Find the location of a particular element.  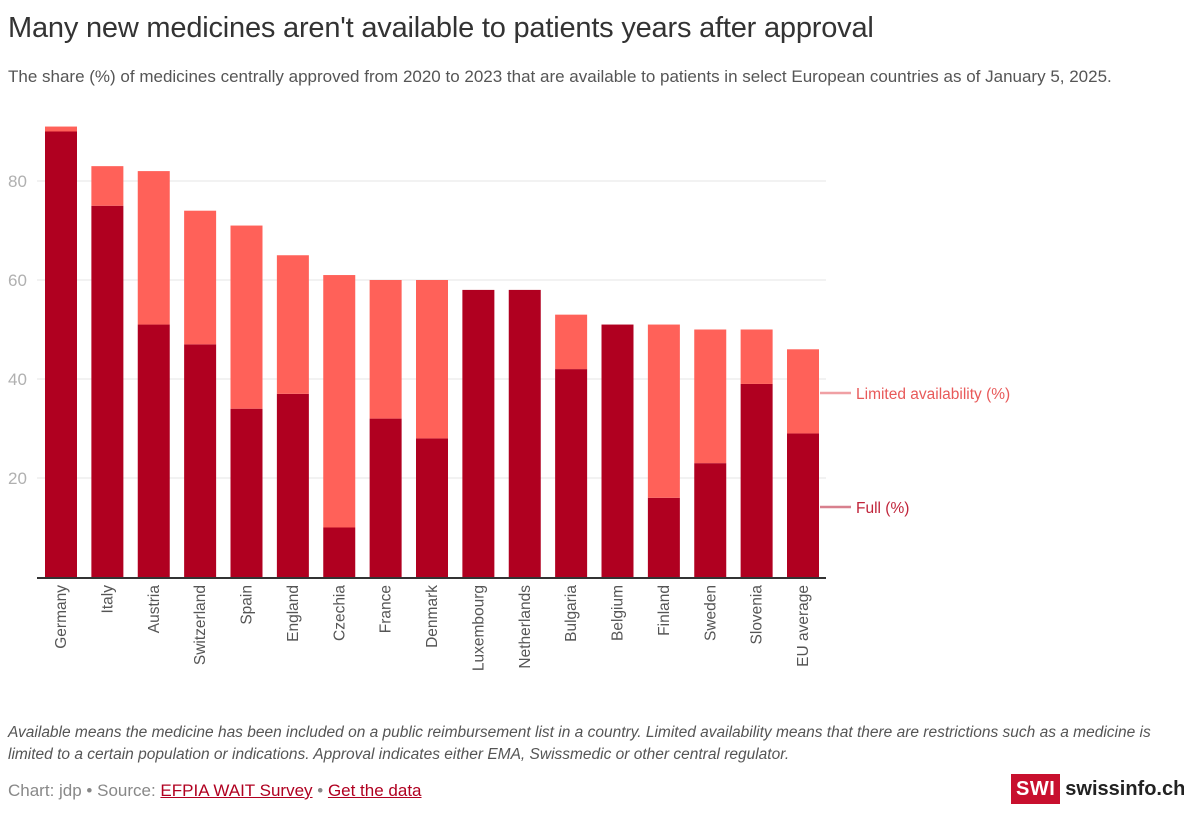

bar-full-austria is located at coordinates (153, 450).